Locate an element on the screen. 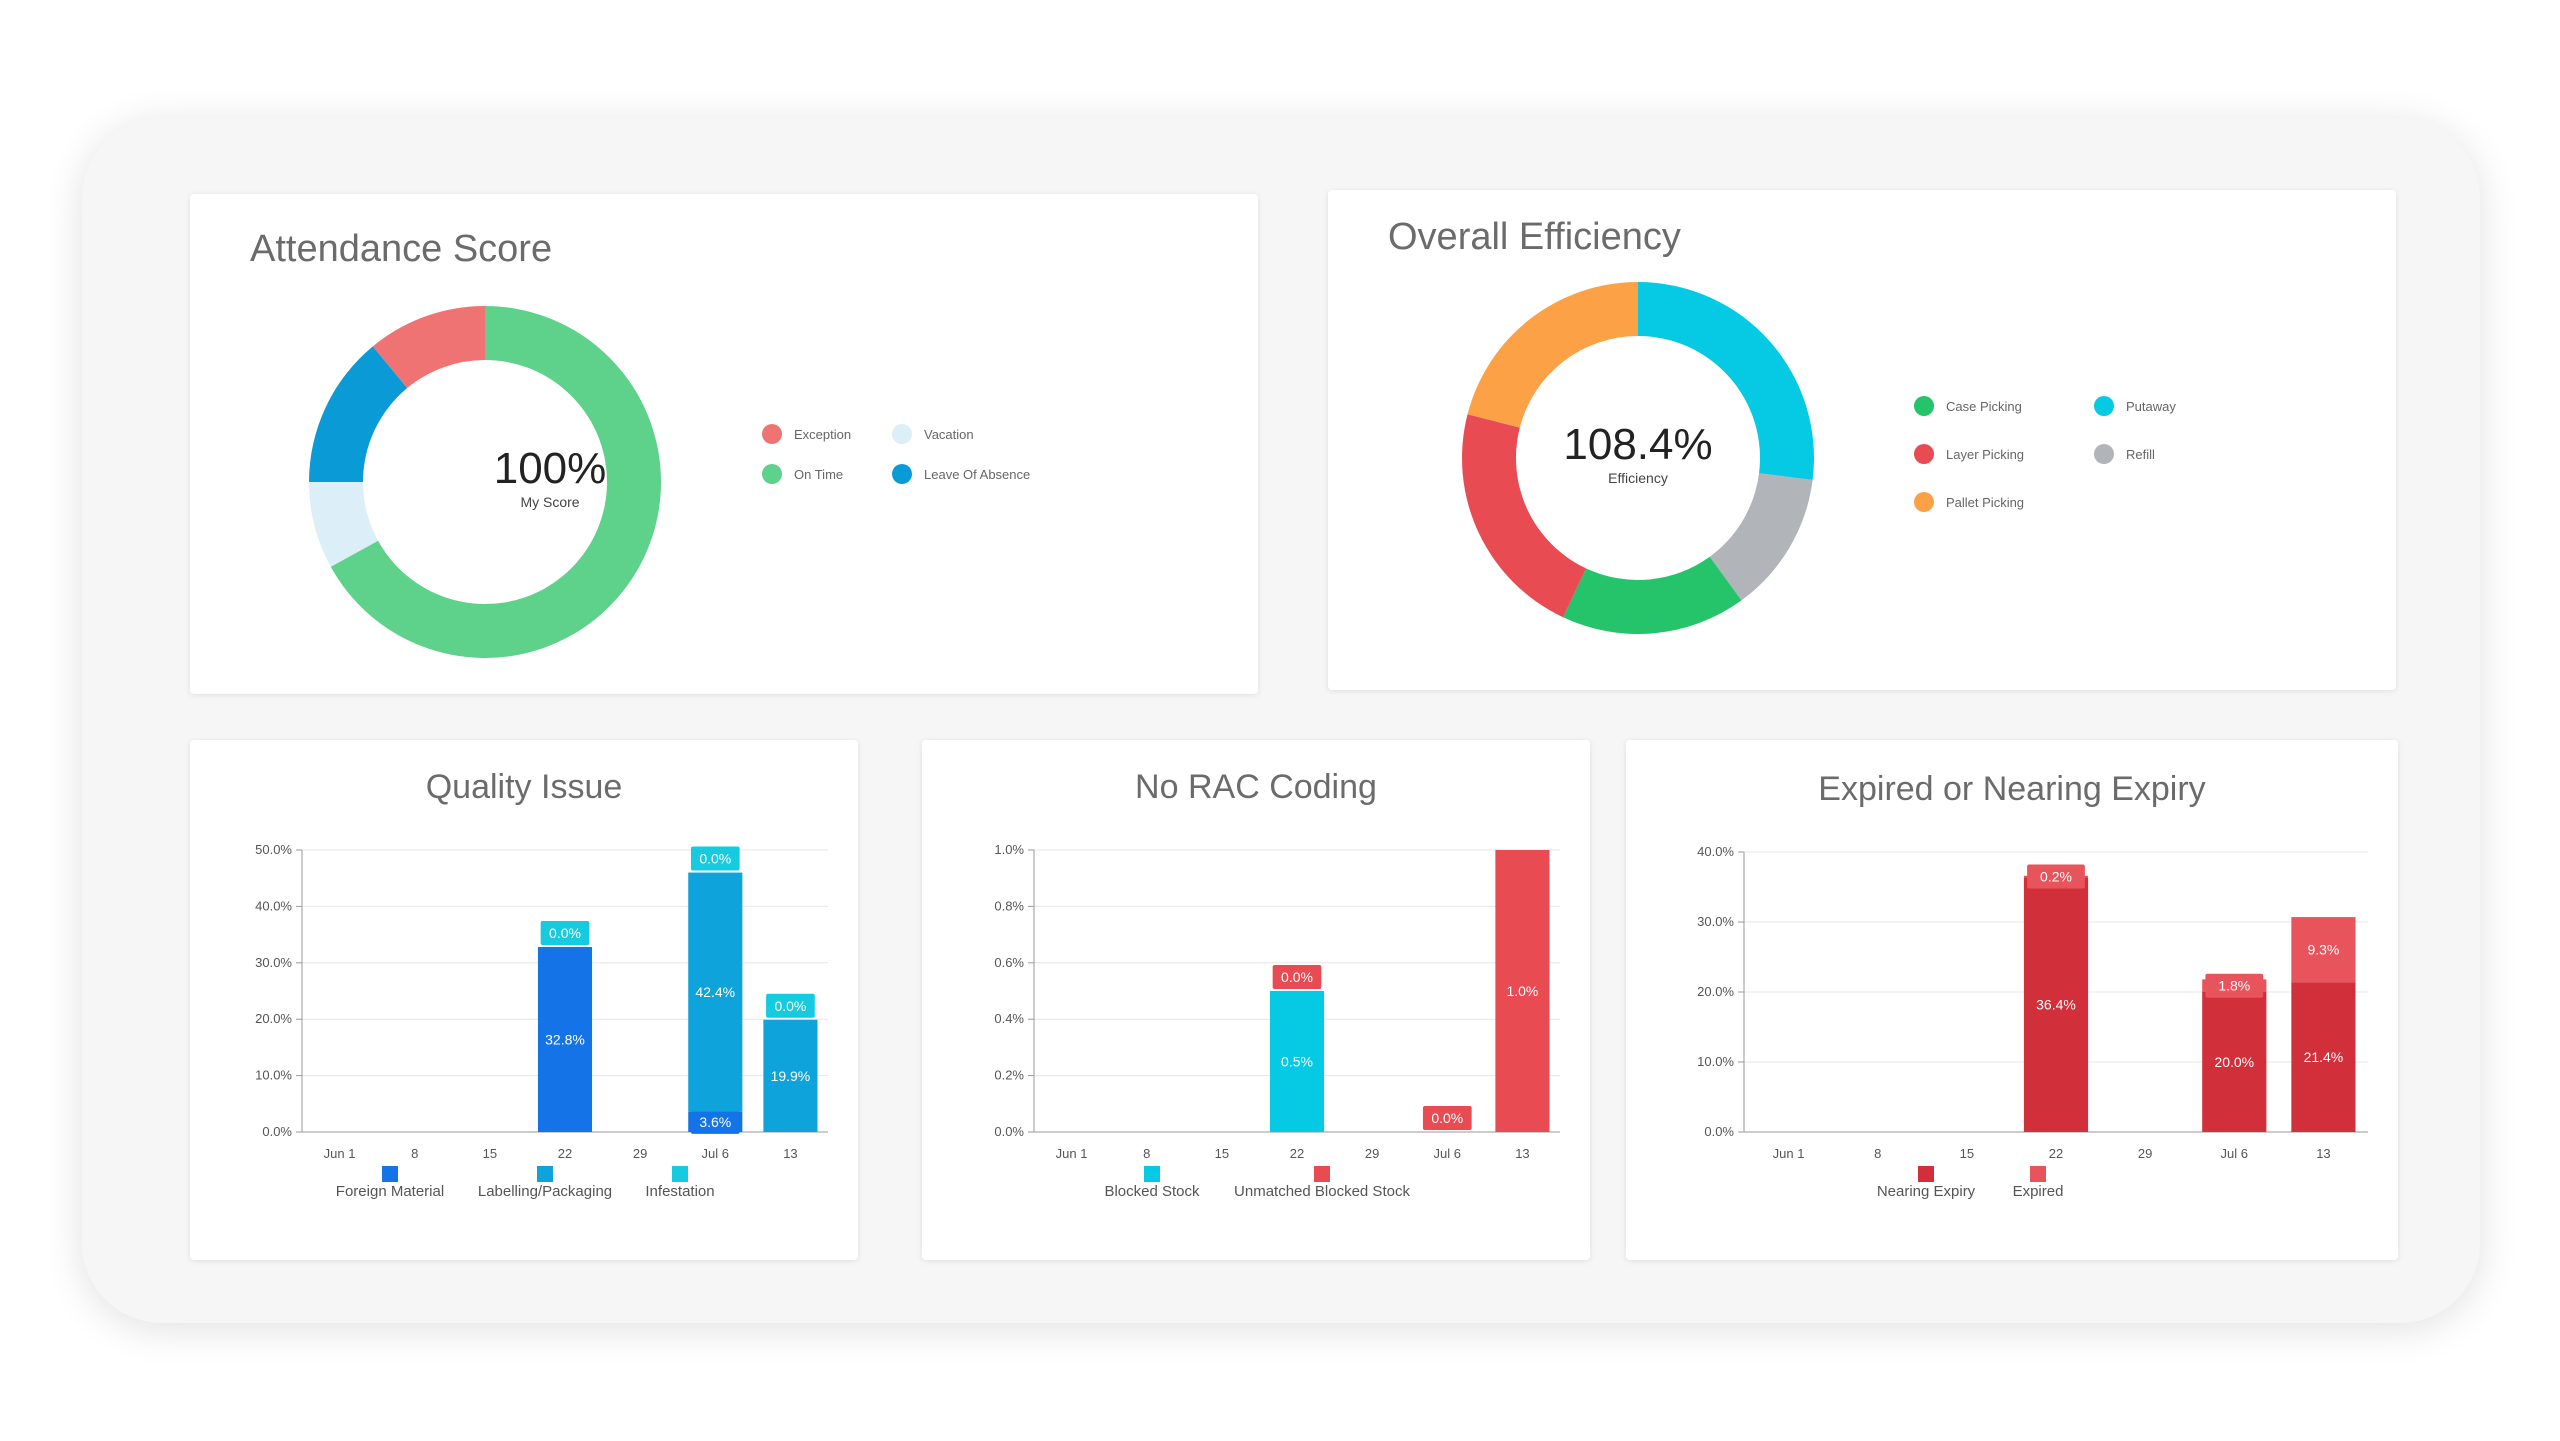 The width and height of the screenshot is (2560, 1441). donut-slice-pallet-picking is located at coordinates (1552, 355).